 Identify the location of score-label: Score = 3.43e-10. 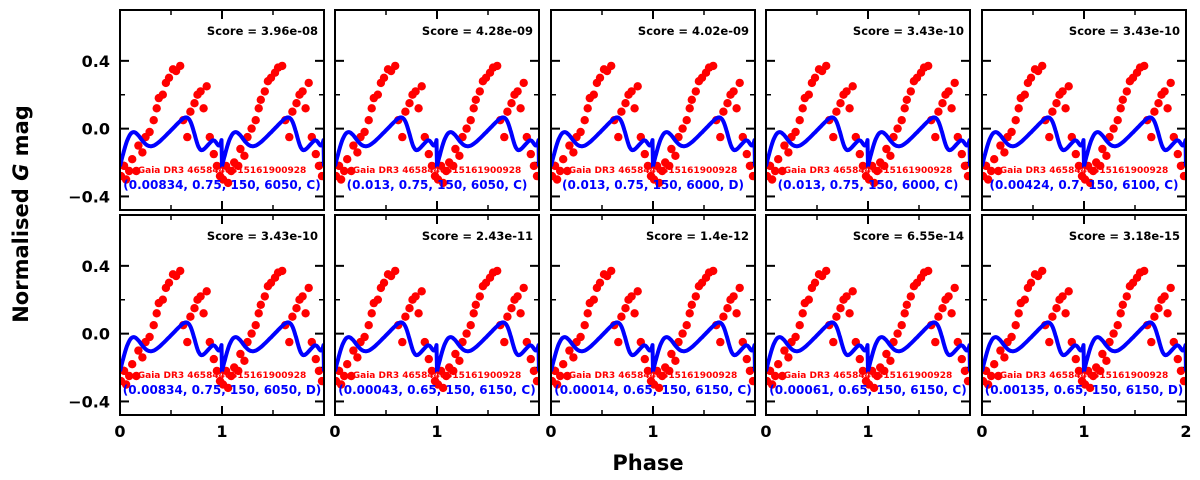
(262, 236).